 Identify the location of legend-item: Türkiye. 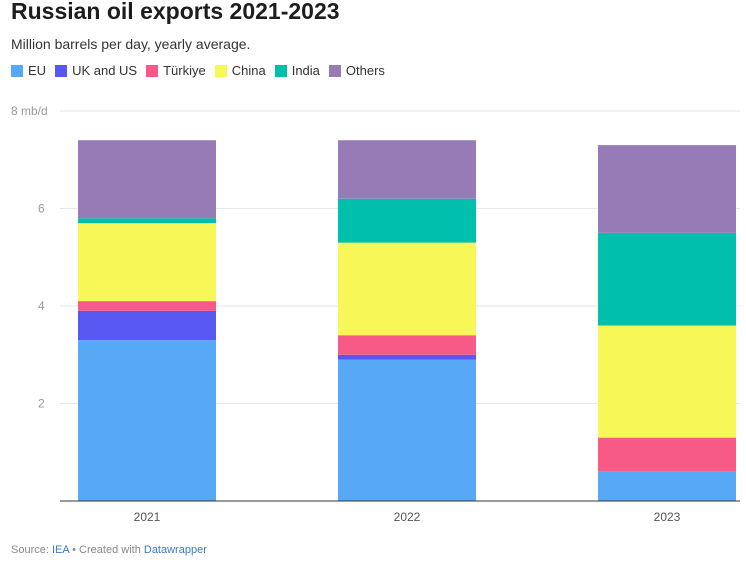
(176, 70).